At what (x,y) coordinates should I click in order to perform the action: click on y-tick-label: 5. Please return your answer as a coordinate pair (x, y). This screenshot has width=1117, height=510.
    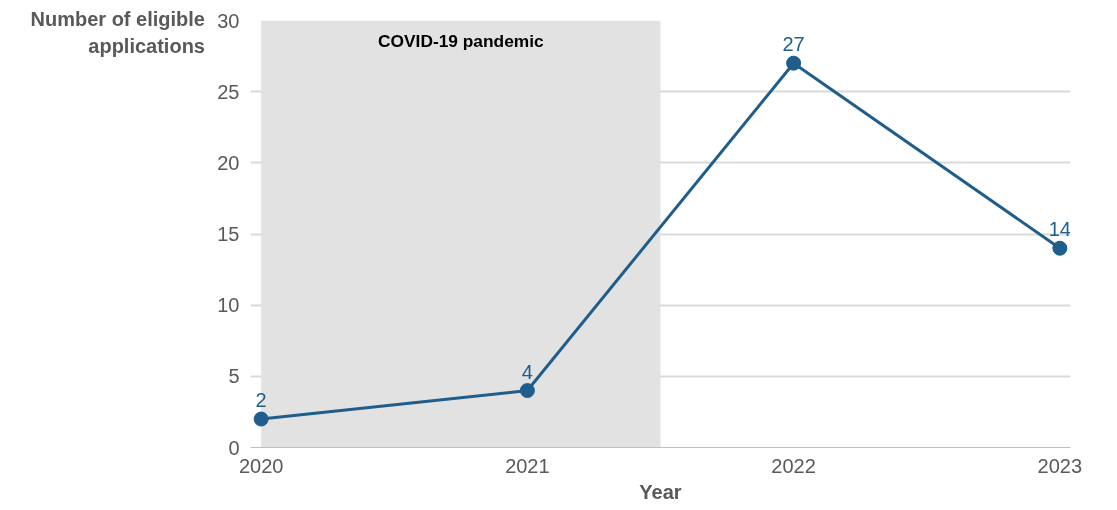
    Looking at the image, I should click on (234, 376).